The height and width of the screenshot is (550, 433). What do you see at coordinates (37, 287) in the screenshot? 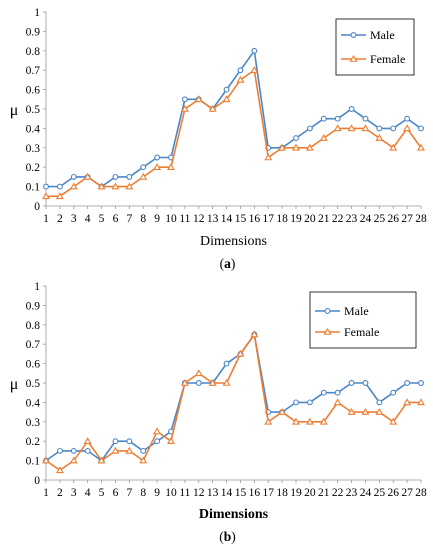
I see `y-tick-label: 1` at bounding box center [37, 287].